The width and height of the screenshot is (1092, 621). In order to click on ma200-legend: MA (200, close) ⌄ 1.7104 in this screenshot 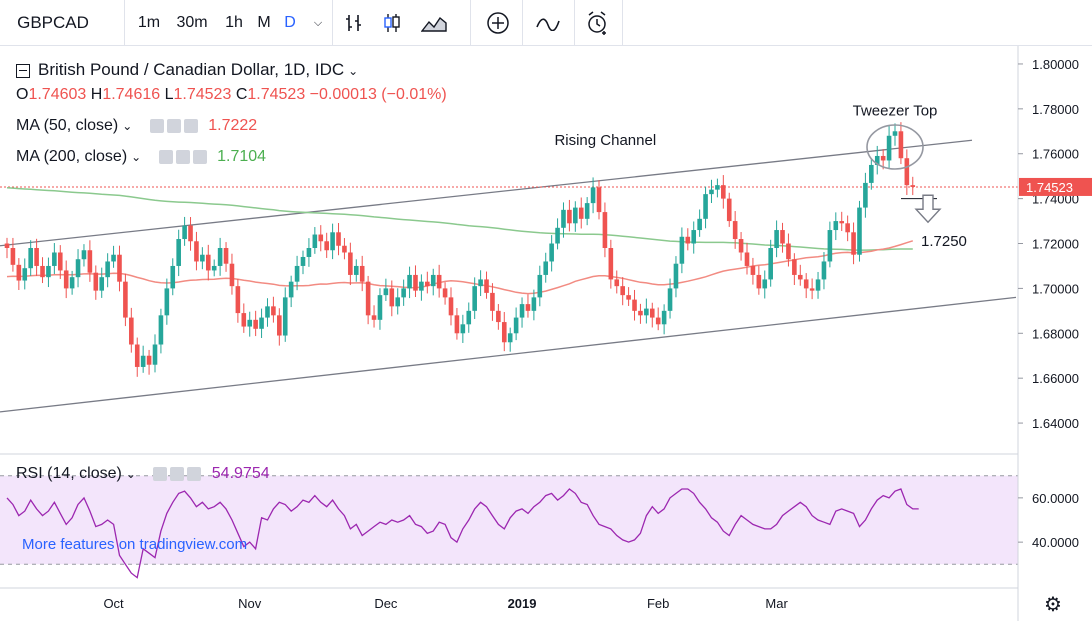, I will do `click(141, 157)`.